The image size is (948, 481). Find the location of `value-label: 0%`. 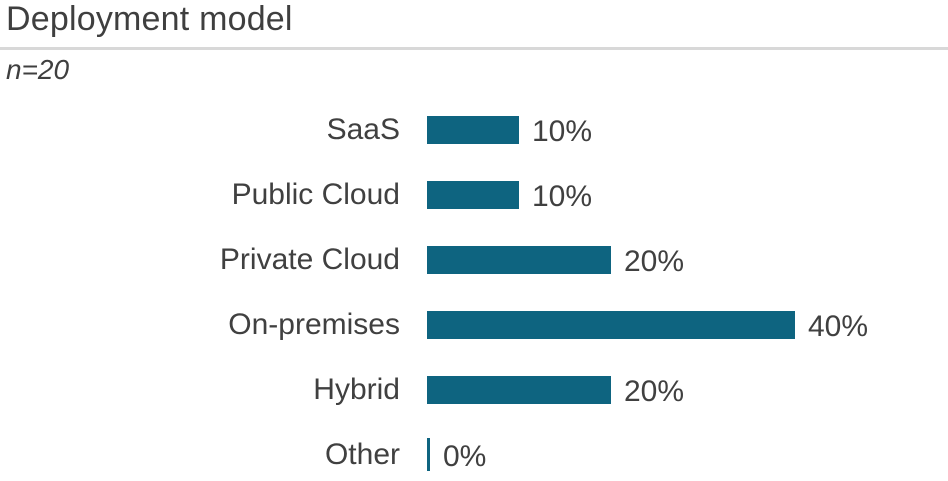

value-label: 0% is located at coordinates (465, 456).